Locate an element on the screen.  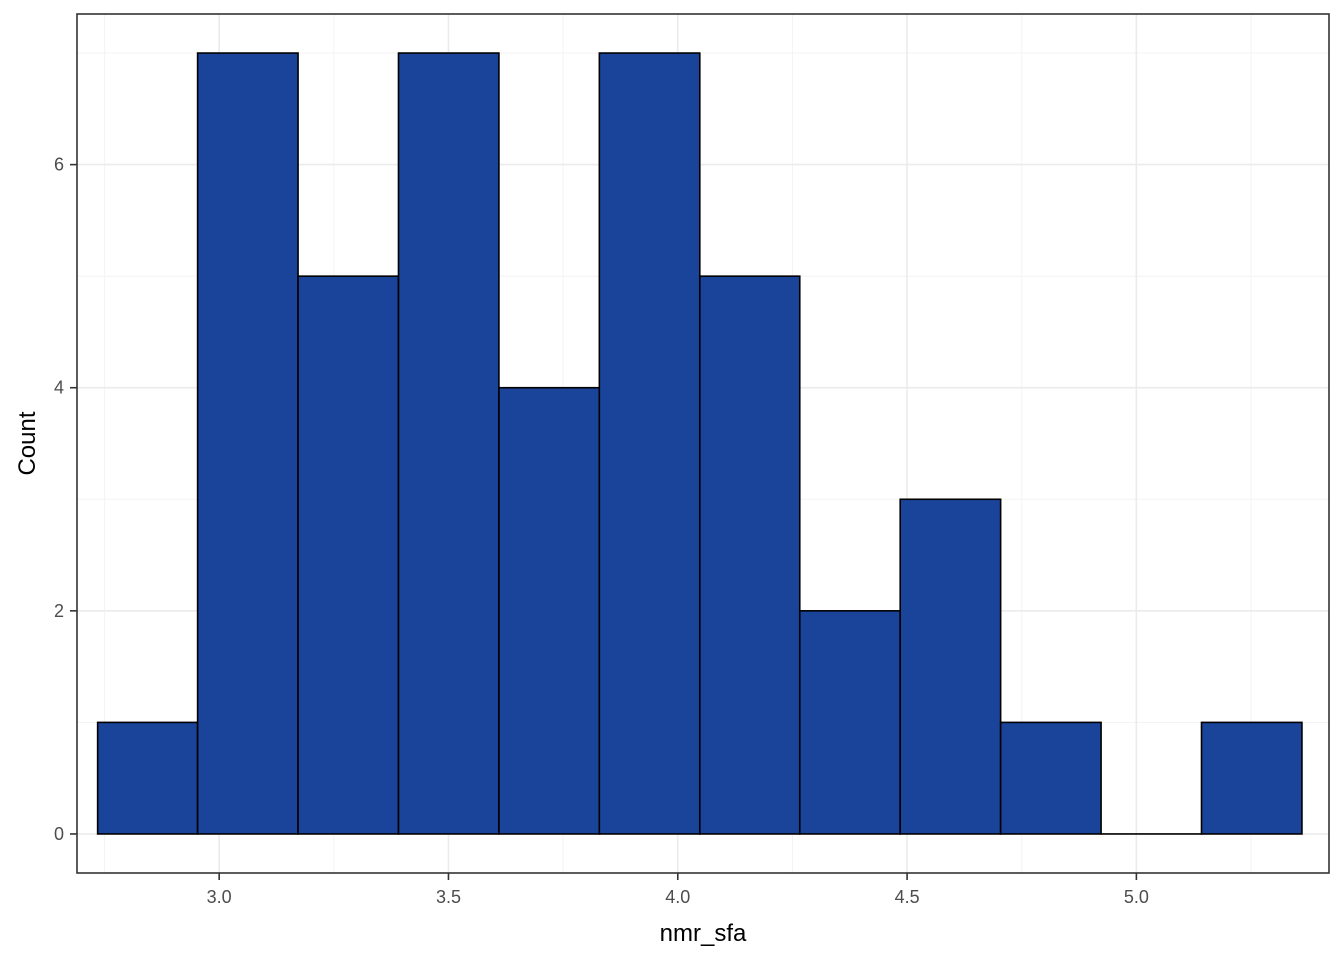
y-tick-label: 6 is located at coordinates (59, 165).